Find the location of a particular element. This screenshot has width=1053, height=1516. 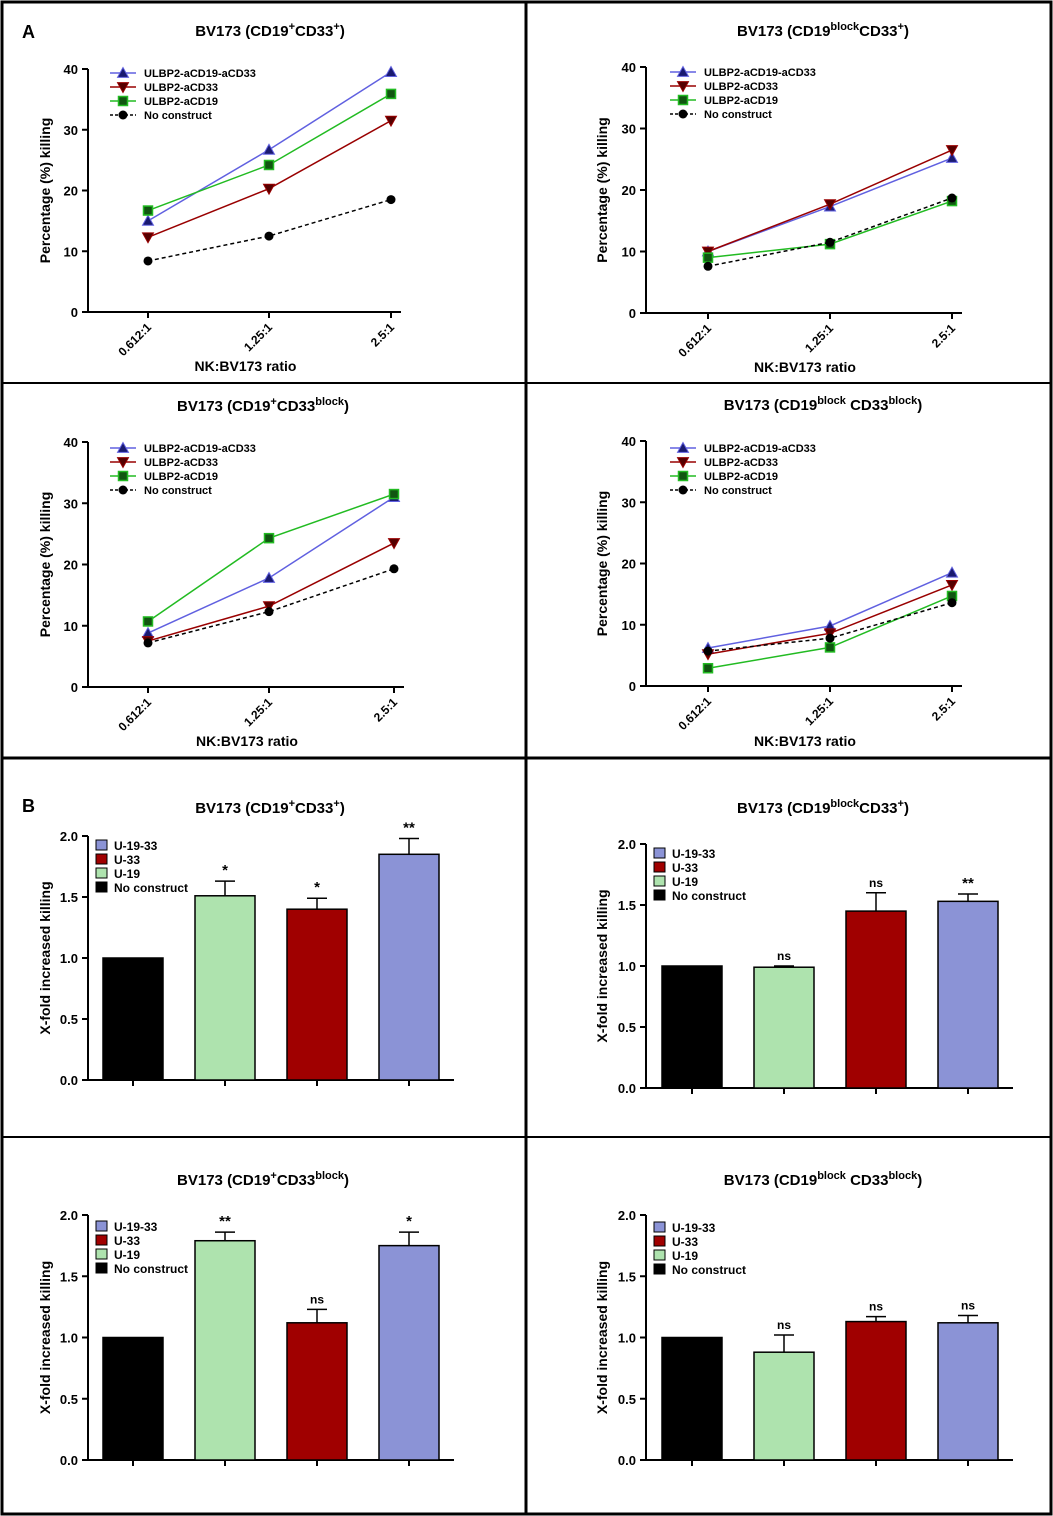

y-tick-label: 0.0 is located at coordinates (69, 1460).